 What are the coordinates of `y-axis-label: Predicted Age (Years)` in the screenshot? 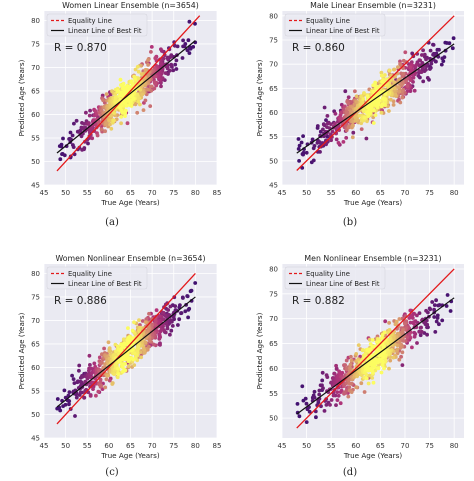 It's located at (21, 350).